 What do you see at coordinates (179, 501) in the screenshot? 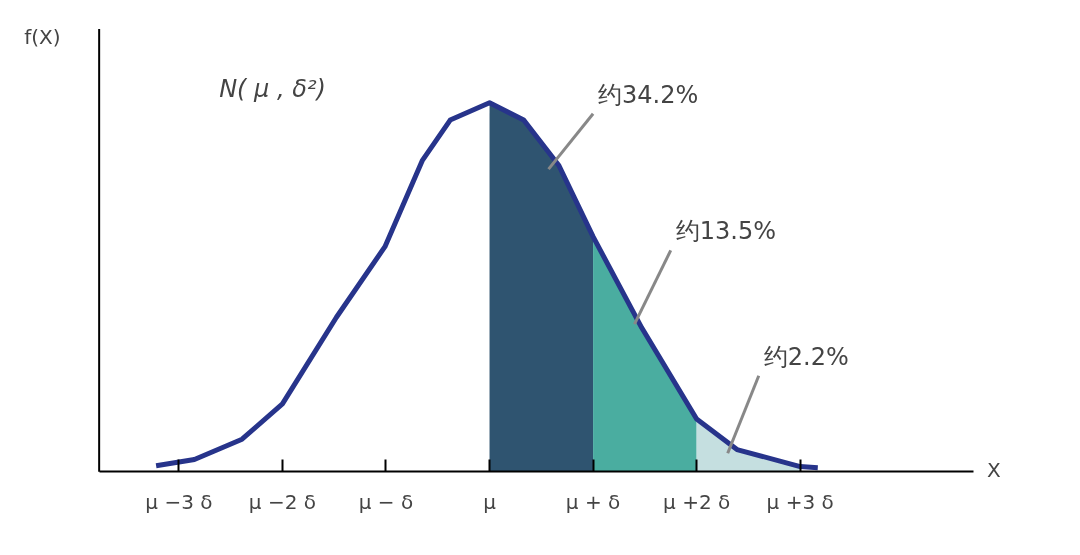
I see `x-tick-label: μ −3 δ` at bounding box center [179, 501].